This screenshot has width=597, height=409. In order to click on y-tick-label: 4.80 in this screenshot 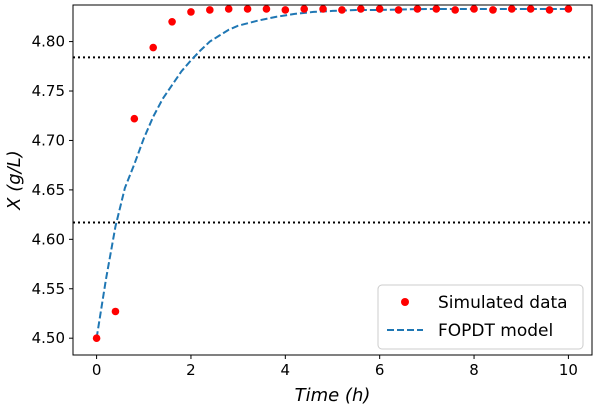, I will do `click(48, 42)`.